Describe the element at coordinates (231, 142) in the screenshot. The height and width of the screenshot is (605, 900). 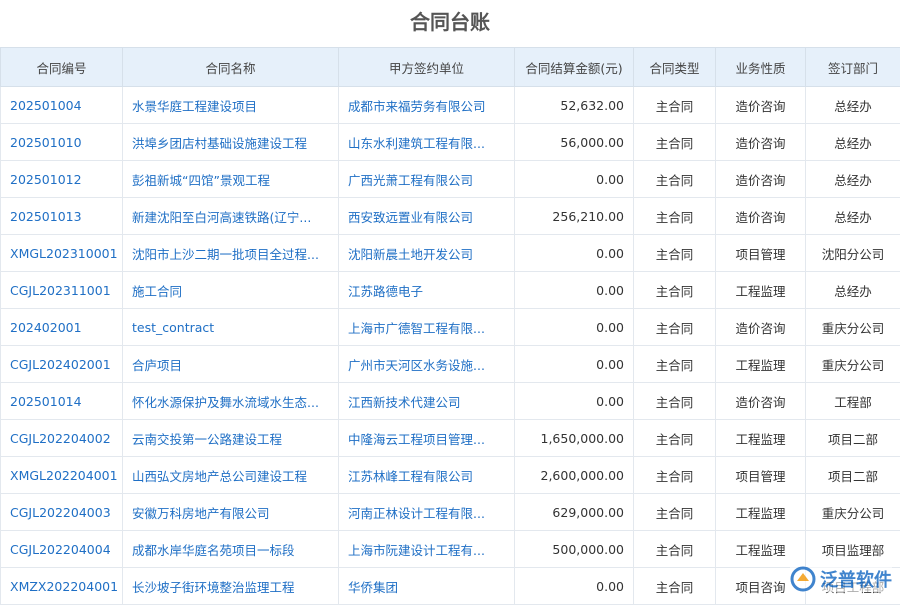
I see `table-cell: 洪埠乡团店村基础设施建设工程` at that location.